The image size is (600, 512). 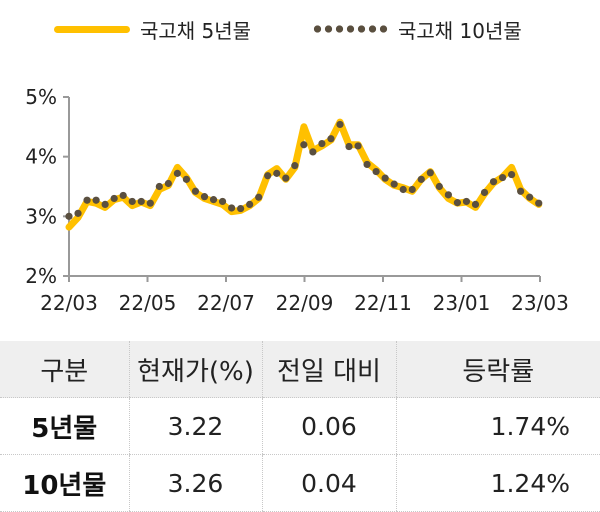 What do you see at coordinates (226, 303) in the screenshot?
I see `x-tick-label: 22/07` at bounding box center [226, 303].